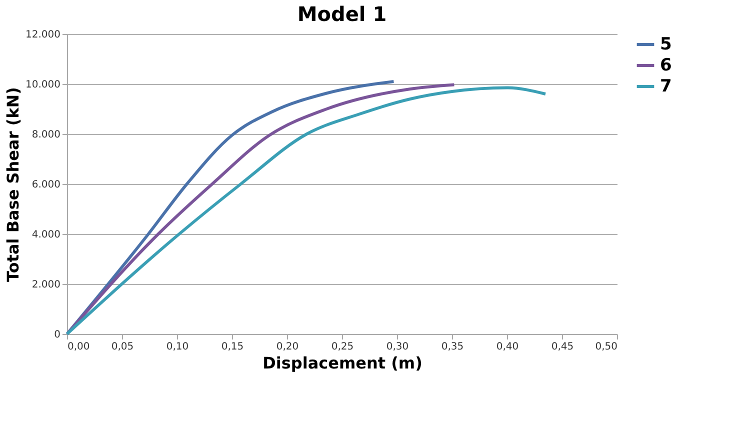  What do you see at coordinates (342, 14) in the screenshot?
I see `chart-title: Model 1` at bounding box center [342, 14].